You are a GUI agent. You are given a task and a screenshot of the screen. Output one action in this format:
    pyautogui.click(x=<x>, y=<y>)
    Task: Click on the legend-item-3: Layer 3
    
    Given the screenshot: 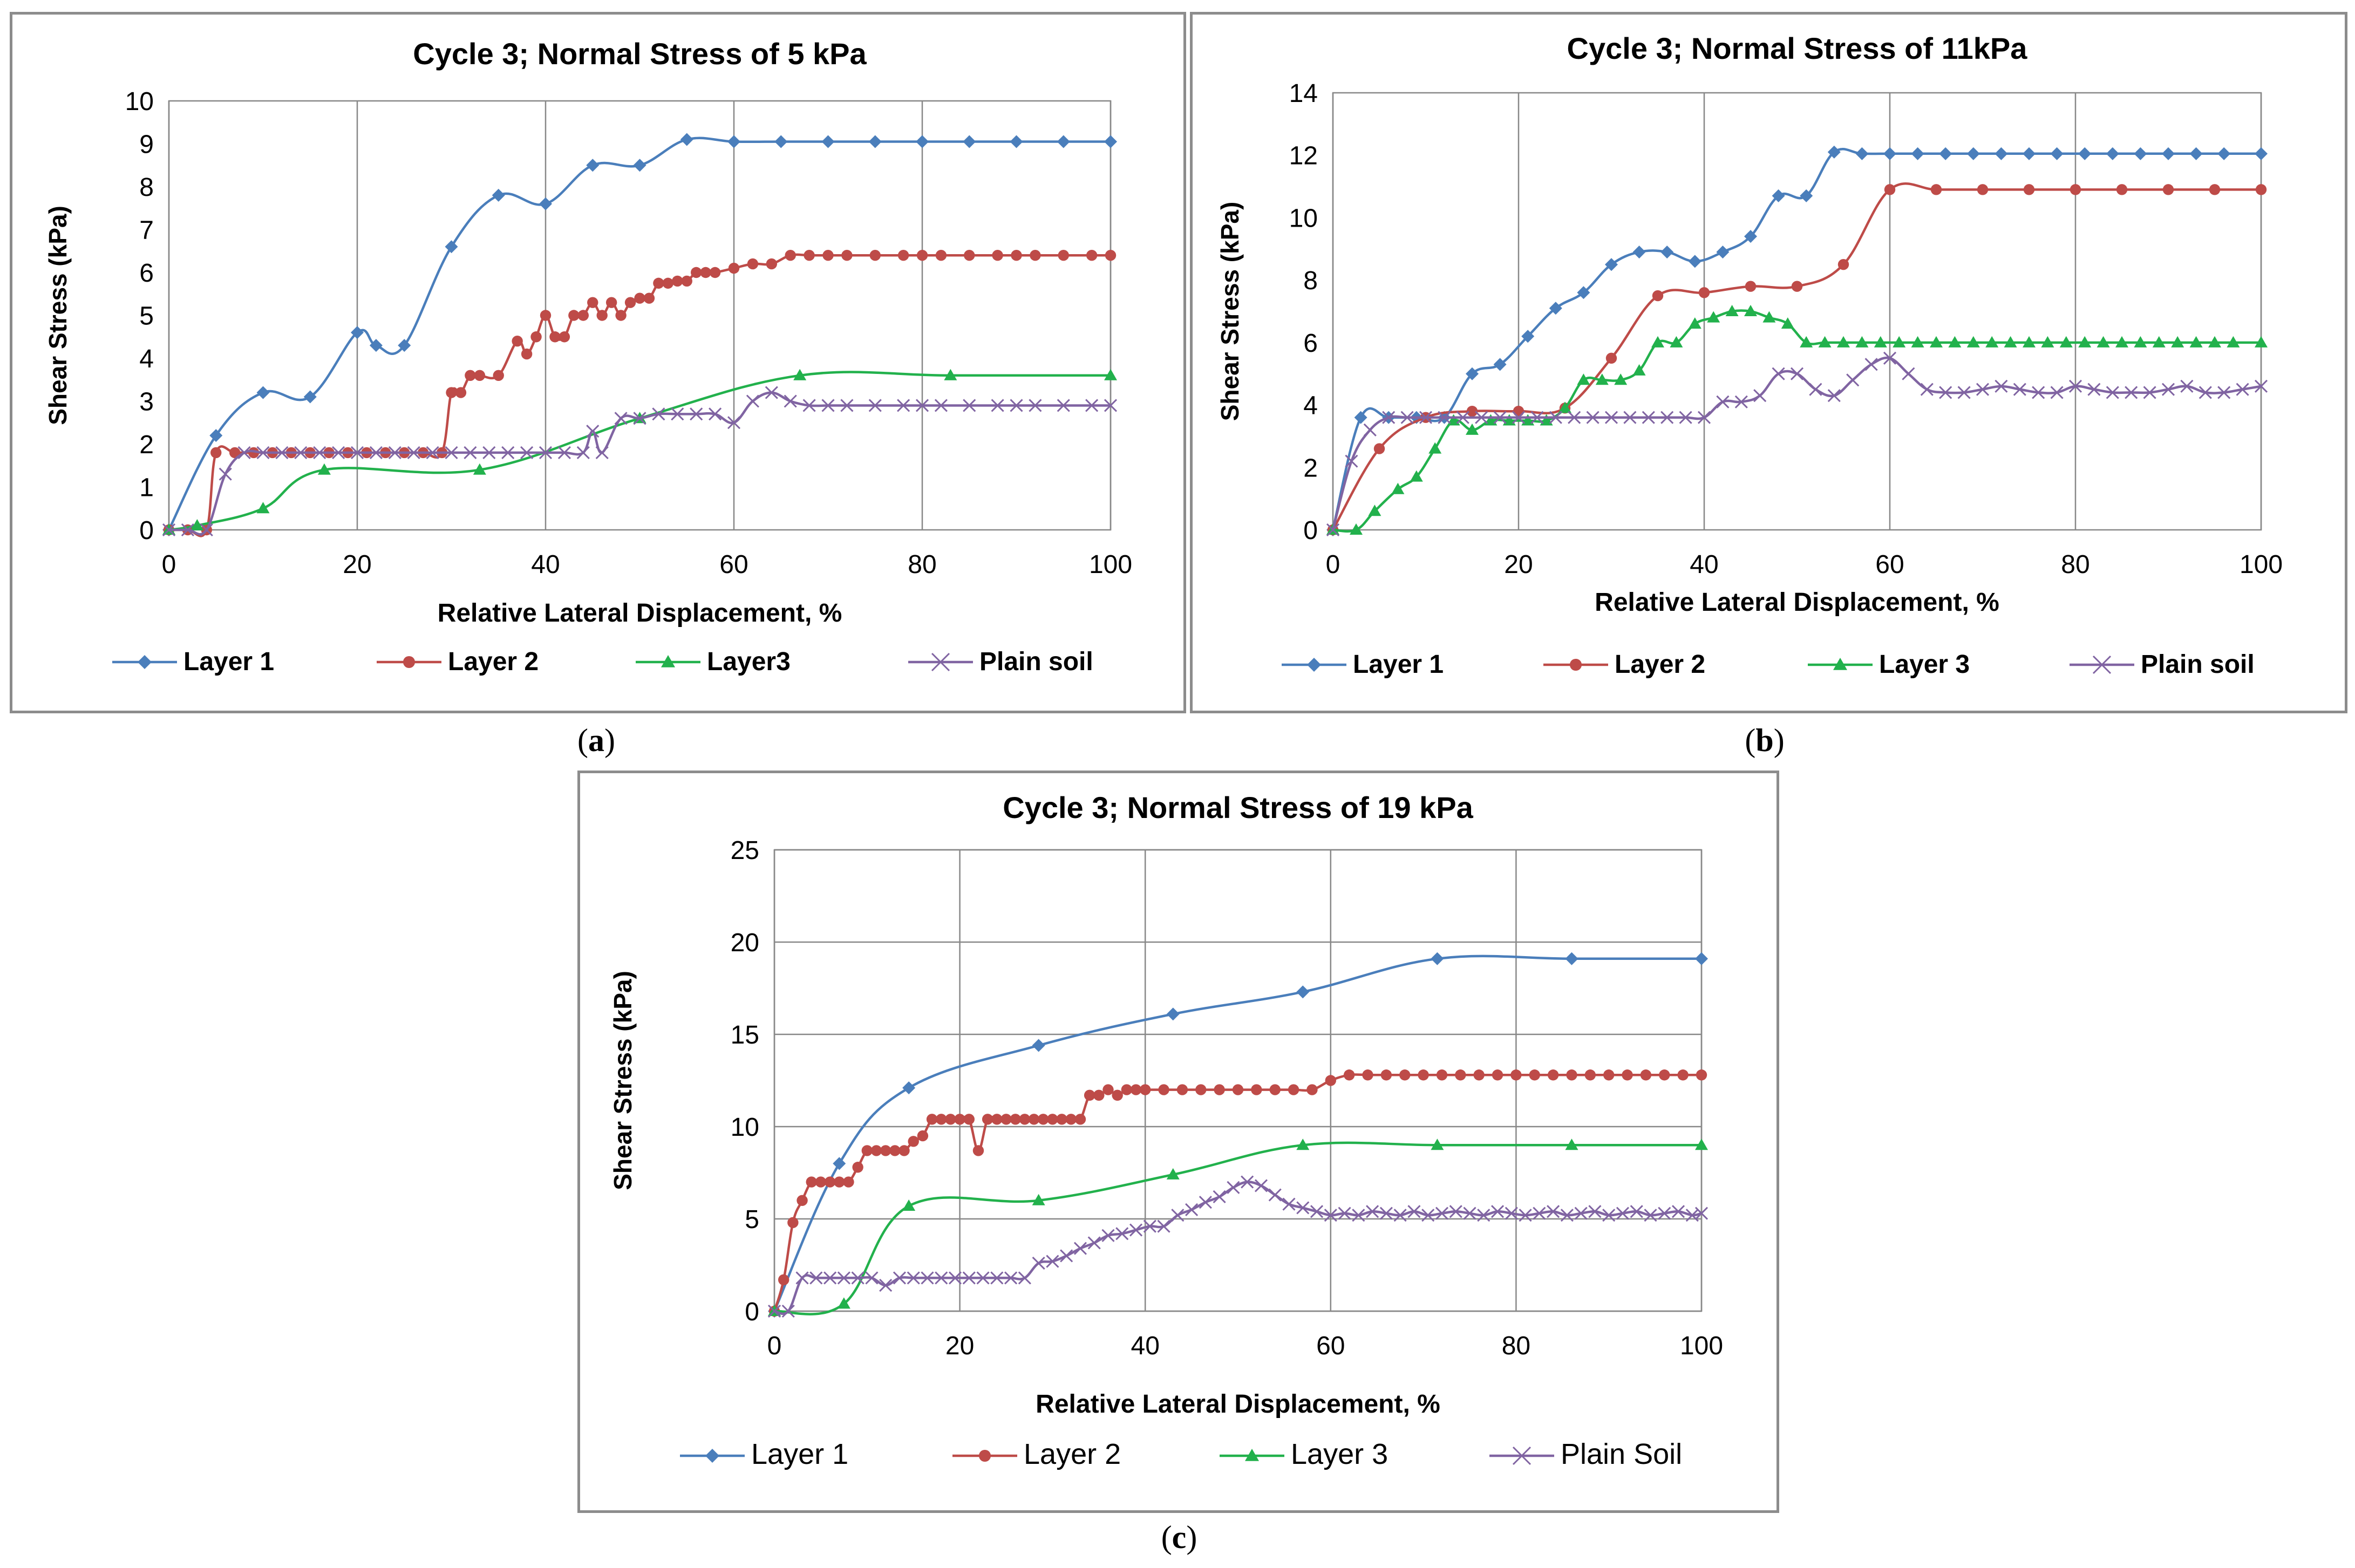 What is the action you would take?
    pyautogui.click(x=1304, y=1454)
    